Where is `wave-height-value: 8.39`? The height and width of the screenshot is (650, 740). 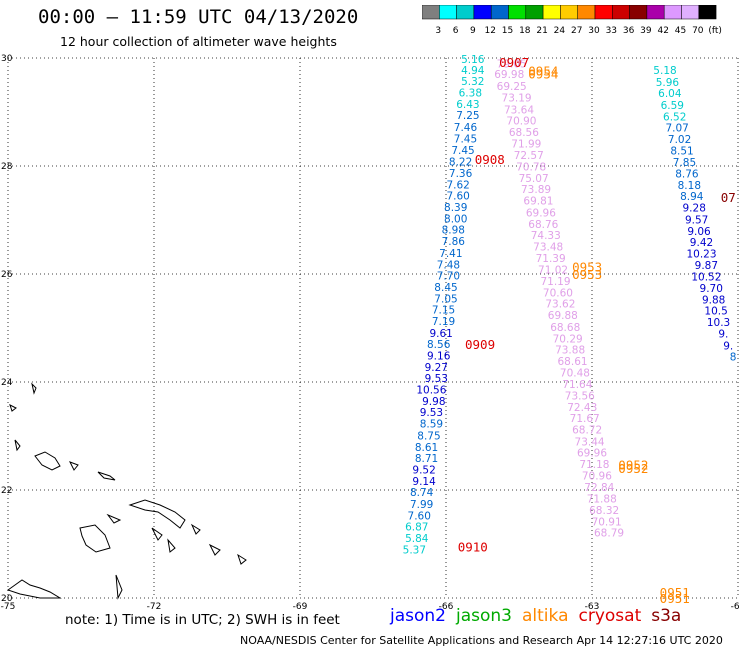
wave-height-value: 8.39 is located at coordinates (455, 208).